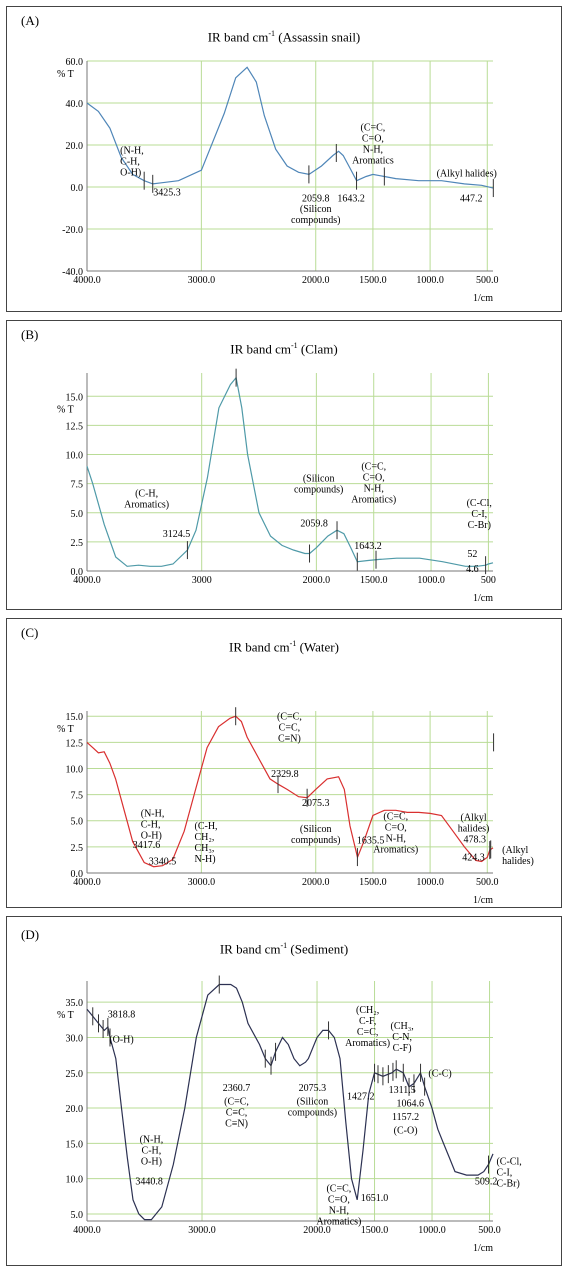  I want to click on y-tick-label: 2.5, so click(77, 848).